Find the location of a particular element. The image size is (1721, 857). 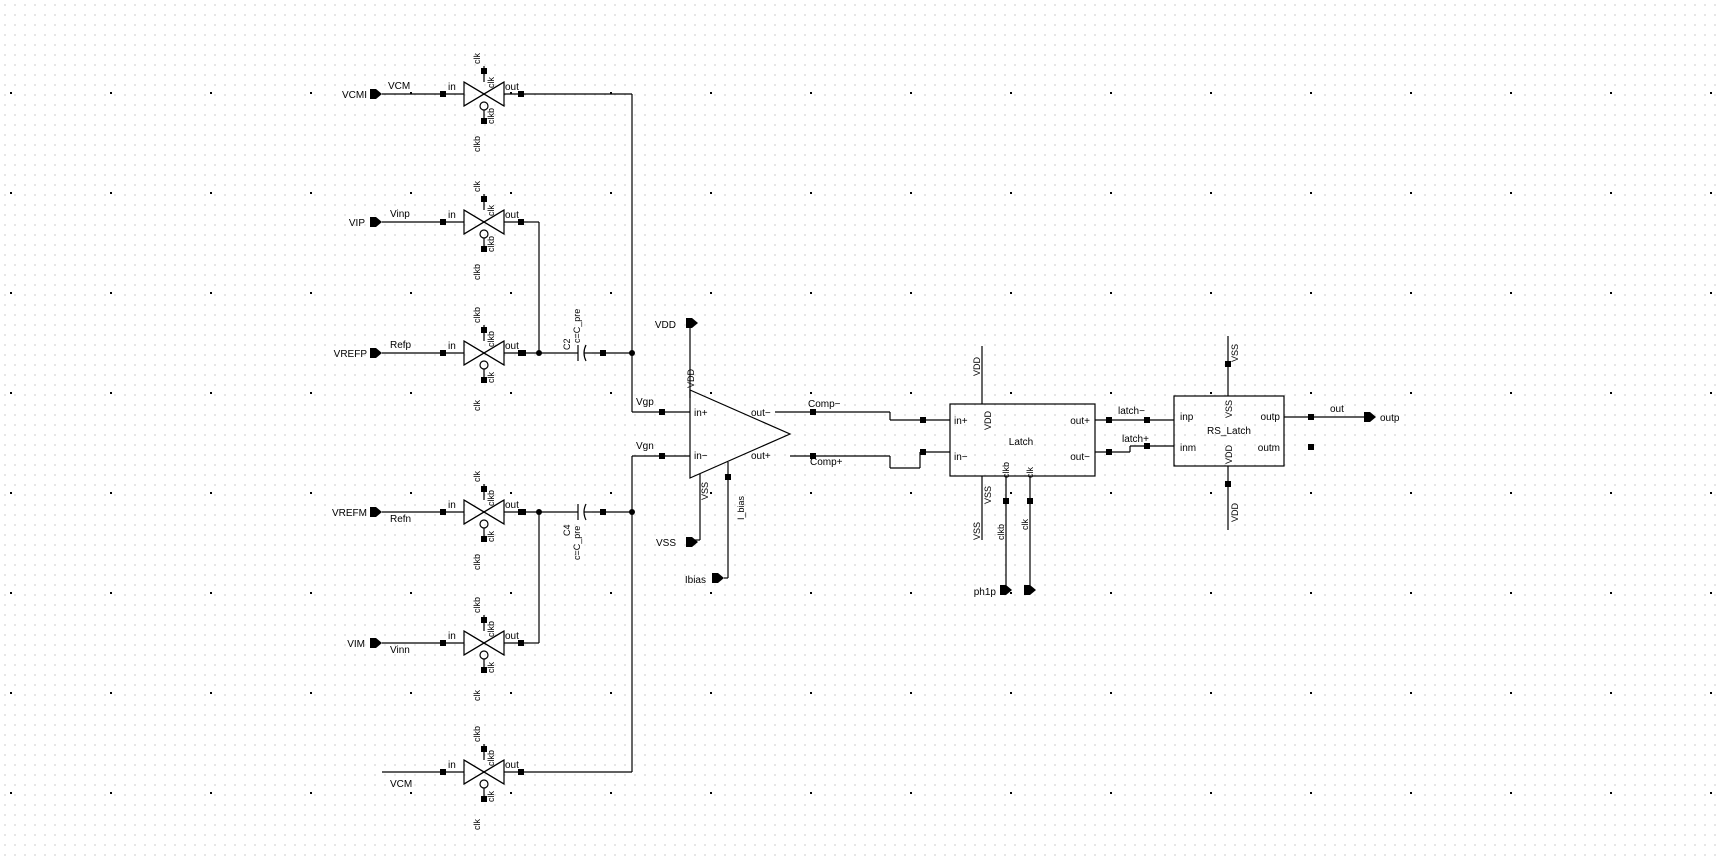

net-refp-label: Refp is located at coordinates (401, 345).